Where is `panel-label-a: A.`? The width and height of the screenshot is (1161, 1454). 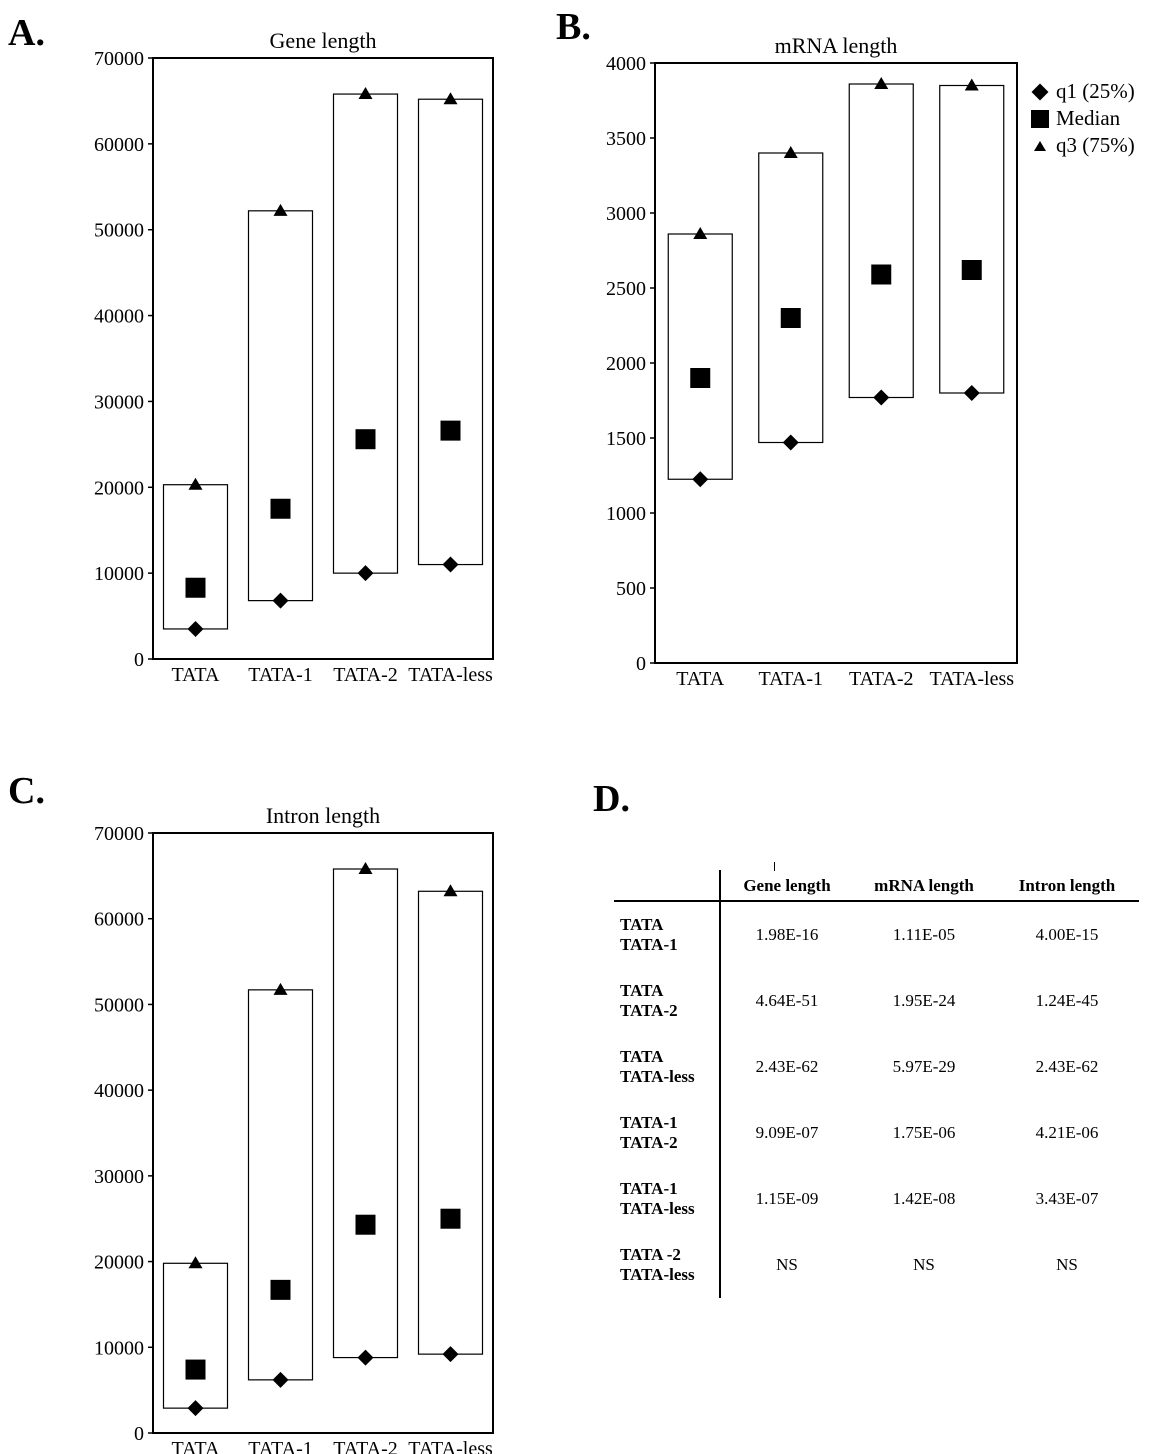 panel-label-a: A. is located at coordinates (26, 33).